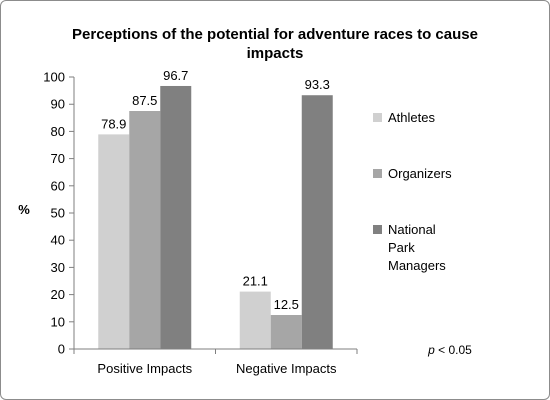 The width and height of the screenshot is (550, 400). I want to click on y-axis-ticks: 0 10 20 30 40 50 60 70 80 90 100, so click(58, 213).